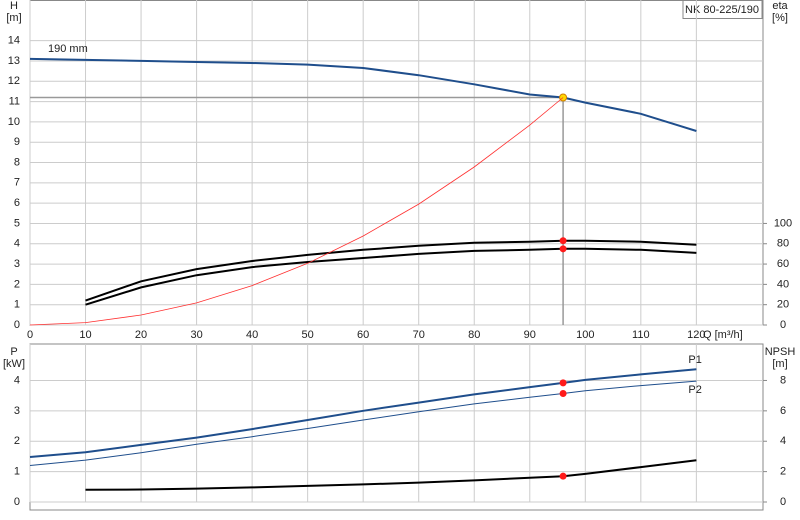 This screenshot has width=800, height=520. I want to click on y-tick-label: 5, so click(17, 223).